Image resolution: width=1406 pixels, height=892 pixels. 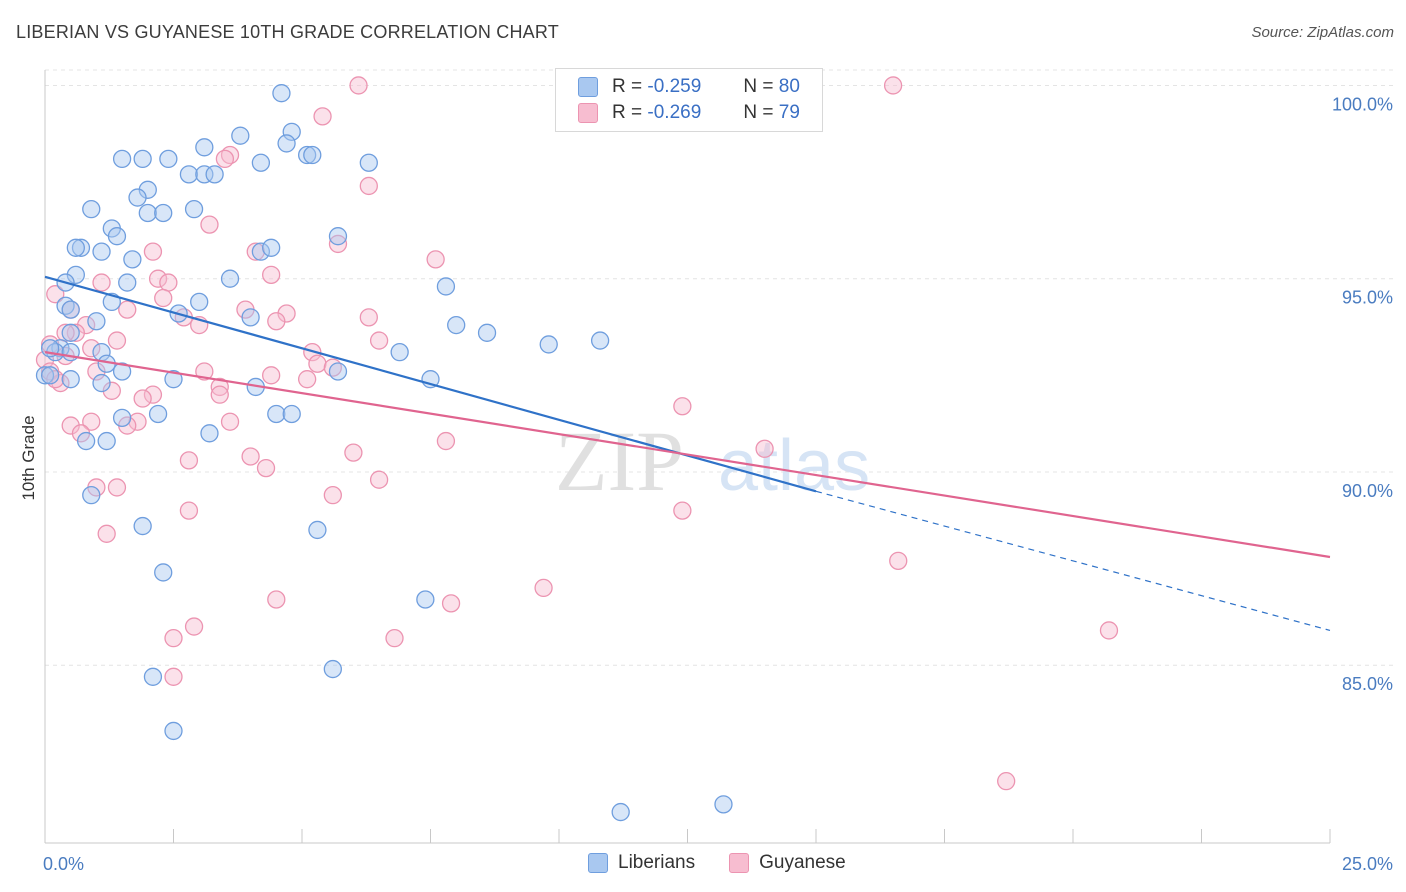 I want to click on n-value-guyanese: 79, so click(x=789, y=112).